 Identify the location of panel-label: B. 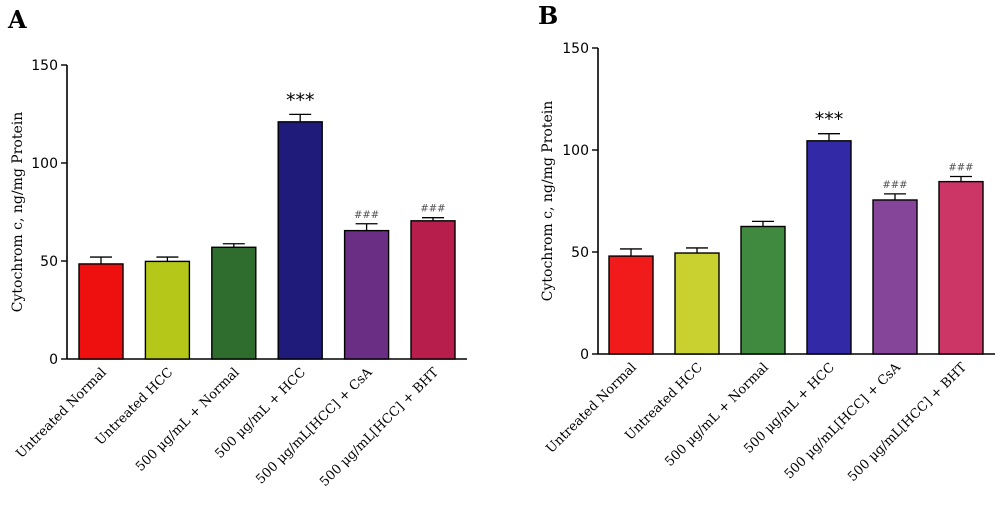
(548, 15).